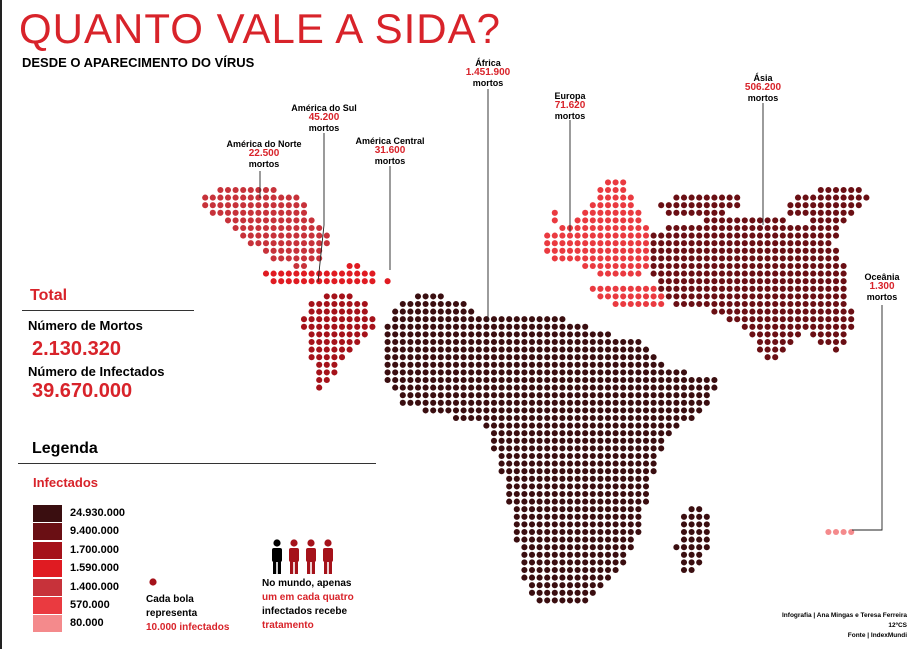 The width and height of the screenshot is (919, 649). I want to click on treatment-note-line1: No mundo, apenas, so click(307, 583).